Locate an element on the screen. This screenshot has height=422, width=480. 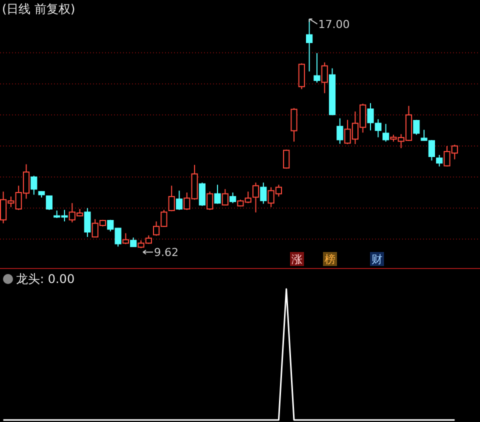
annotation: 17.00 is located at coordinates (334, 24).